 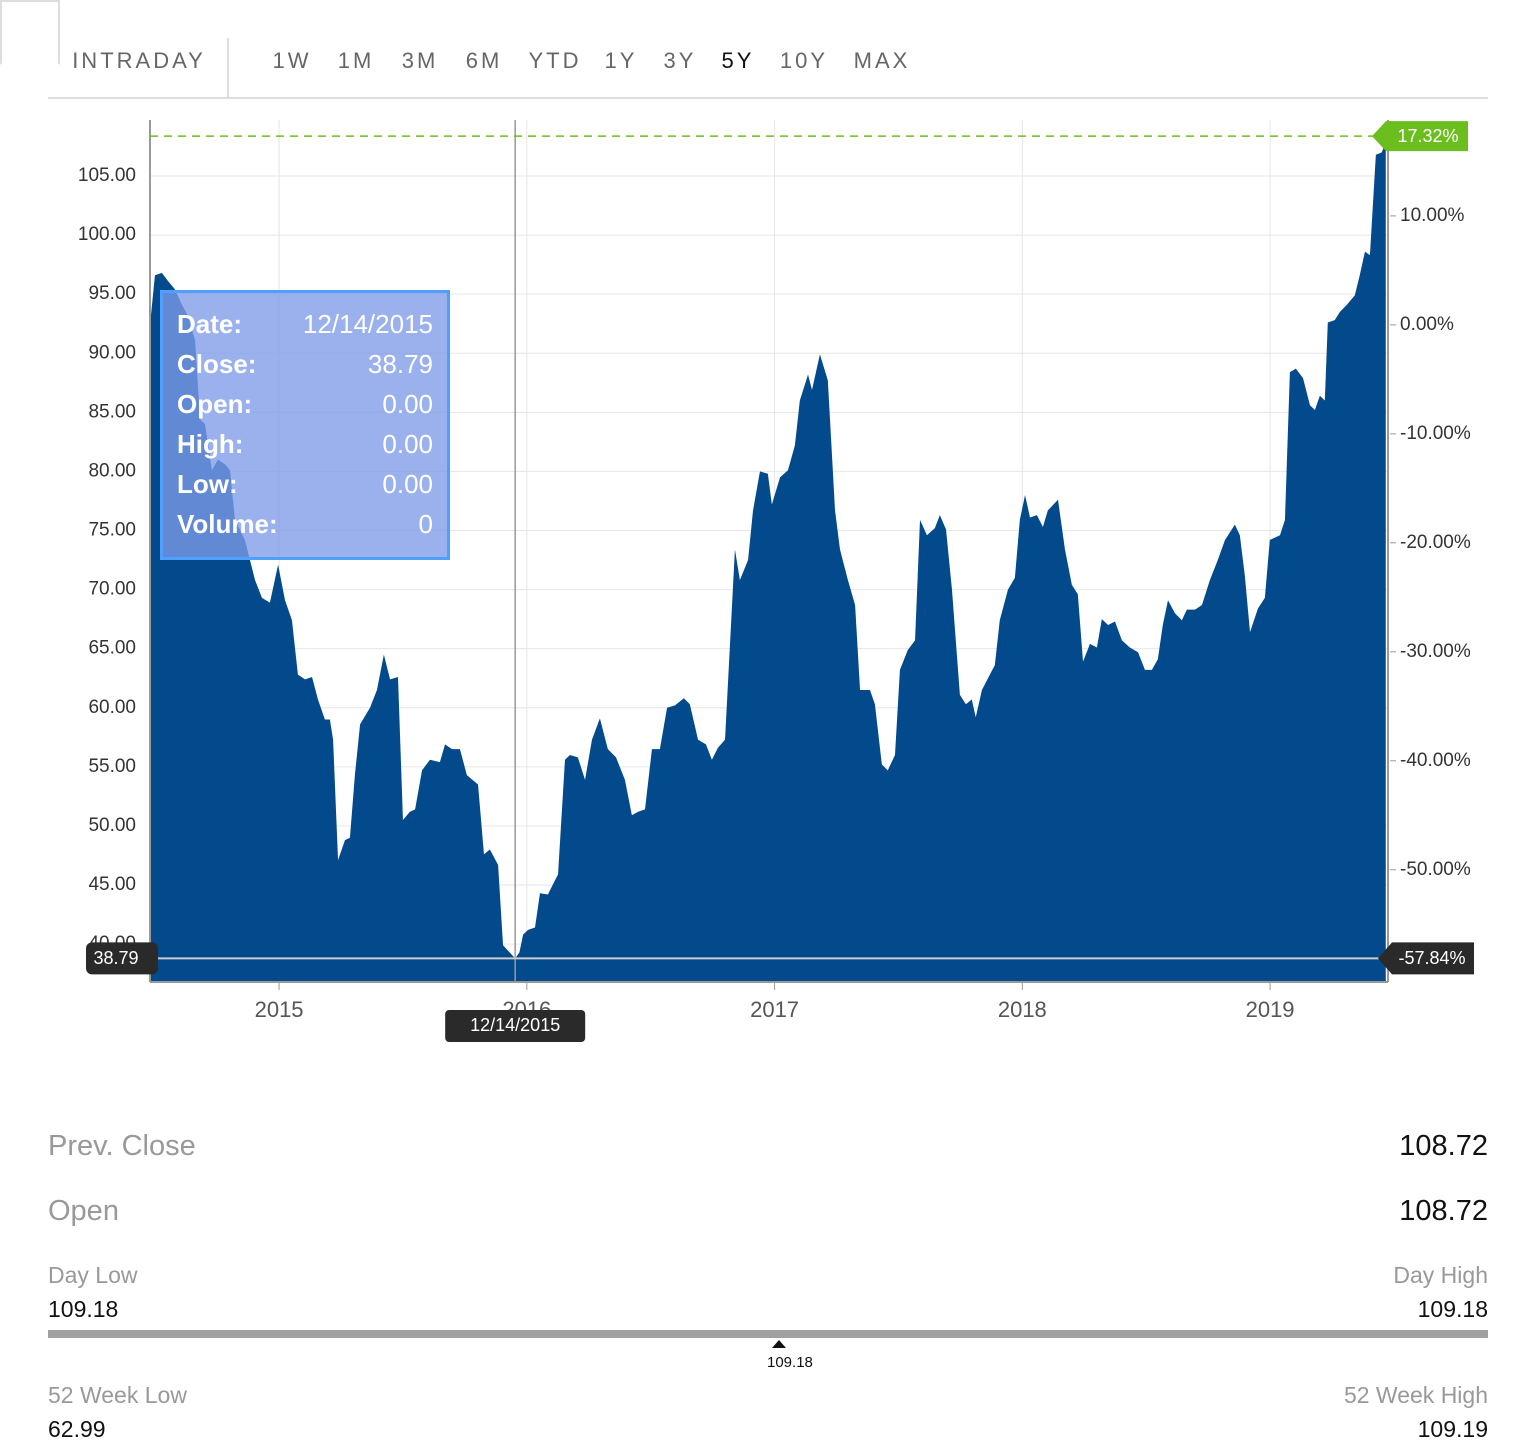 I want to click on tab-separator, so click(x=228, y=68).